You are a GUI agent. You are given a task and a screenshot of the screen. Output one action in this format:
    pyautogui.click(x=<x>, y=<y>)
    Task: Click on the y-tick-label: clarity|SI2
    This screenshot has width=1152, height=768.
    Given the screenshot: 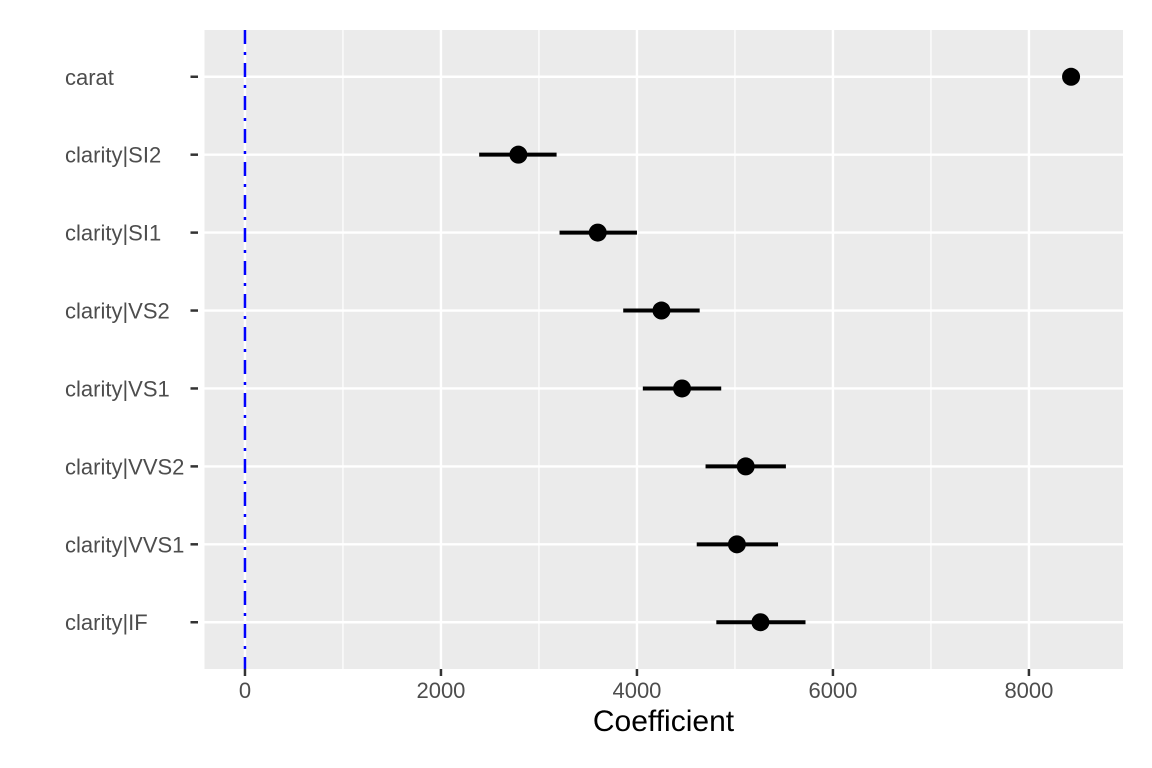 What is the action you would take?
    pyautogui.click(x=113, y=155)
    